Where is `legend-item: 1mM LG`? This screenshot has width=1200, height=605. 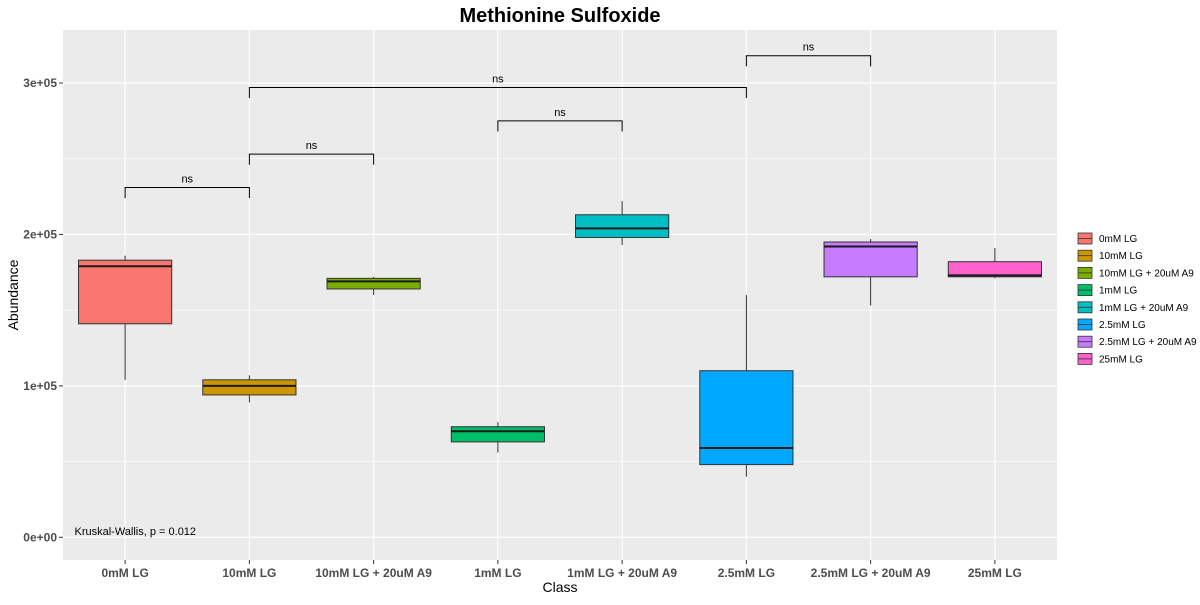 legend-item: 1mM LG is located at coordinates (1107, 290).